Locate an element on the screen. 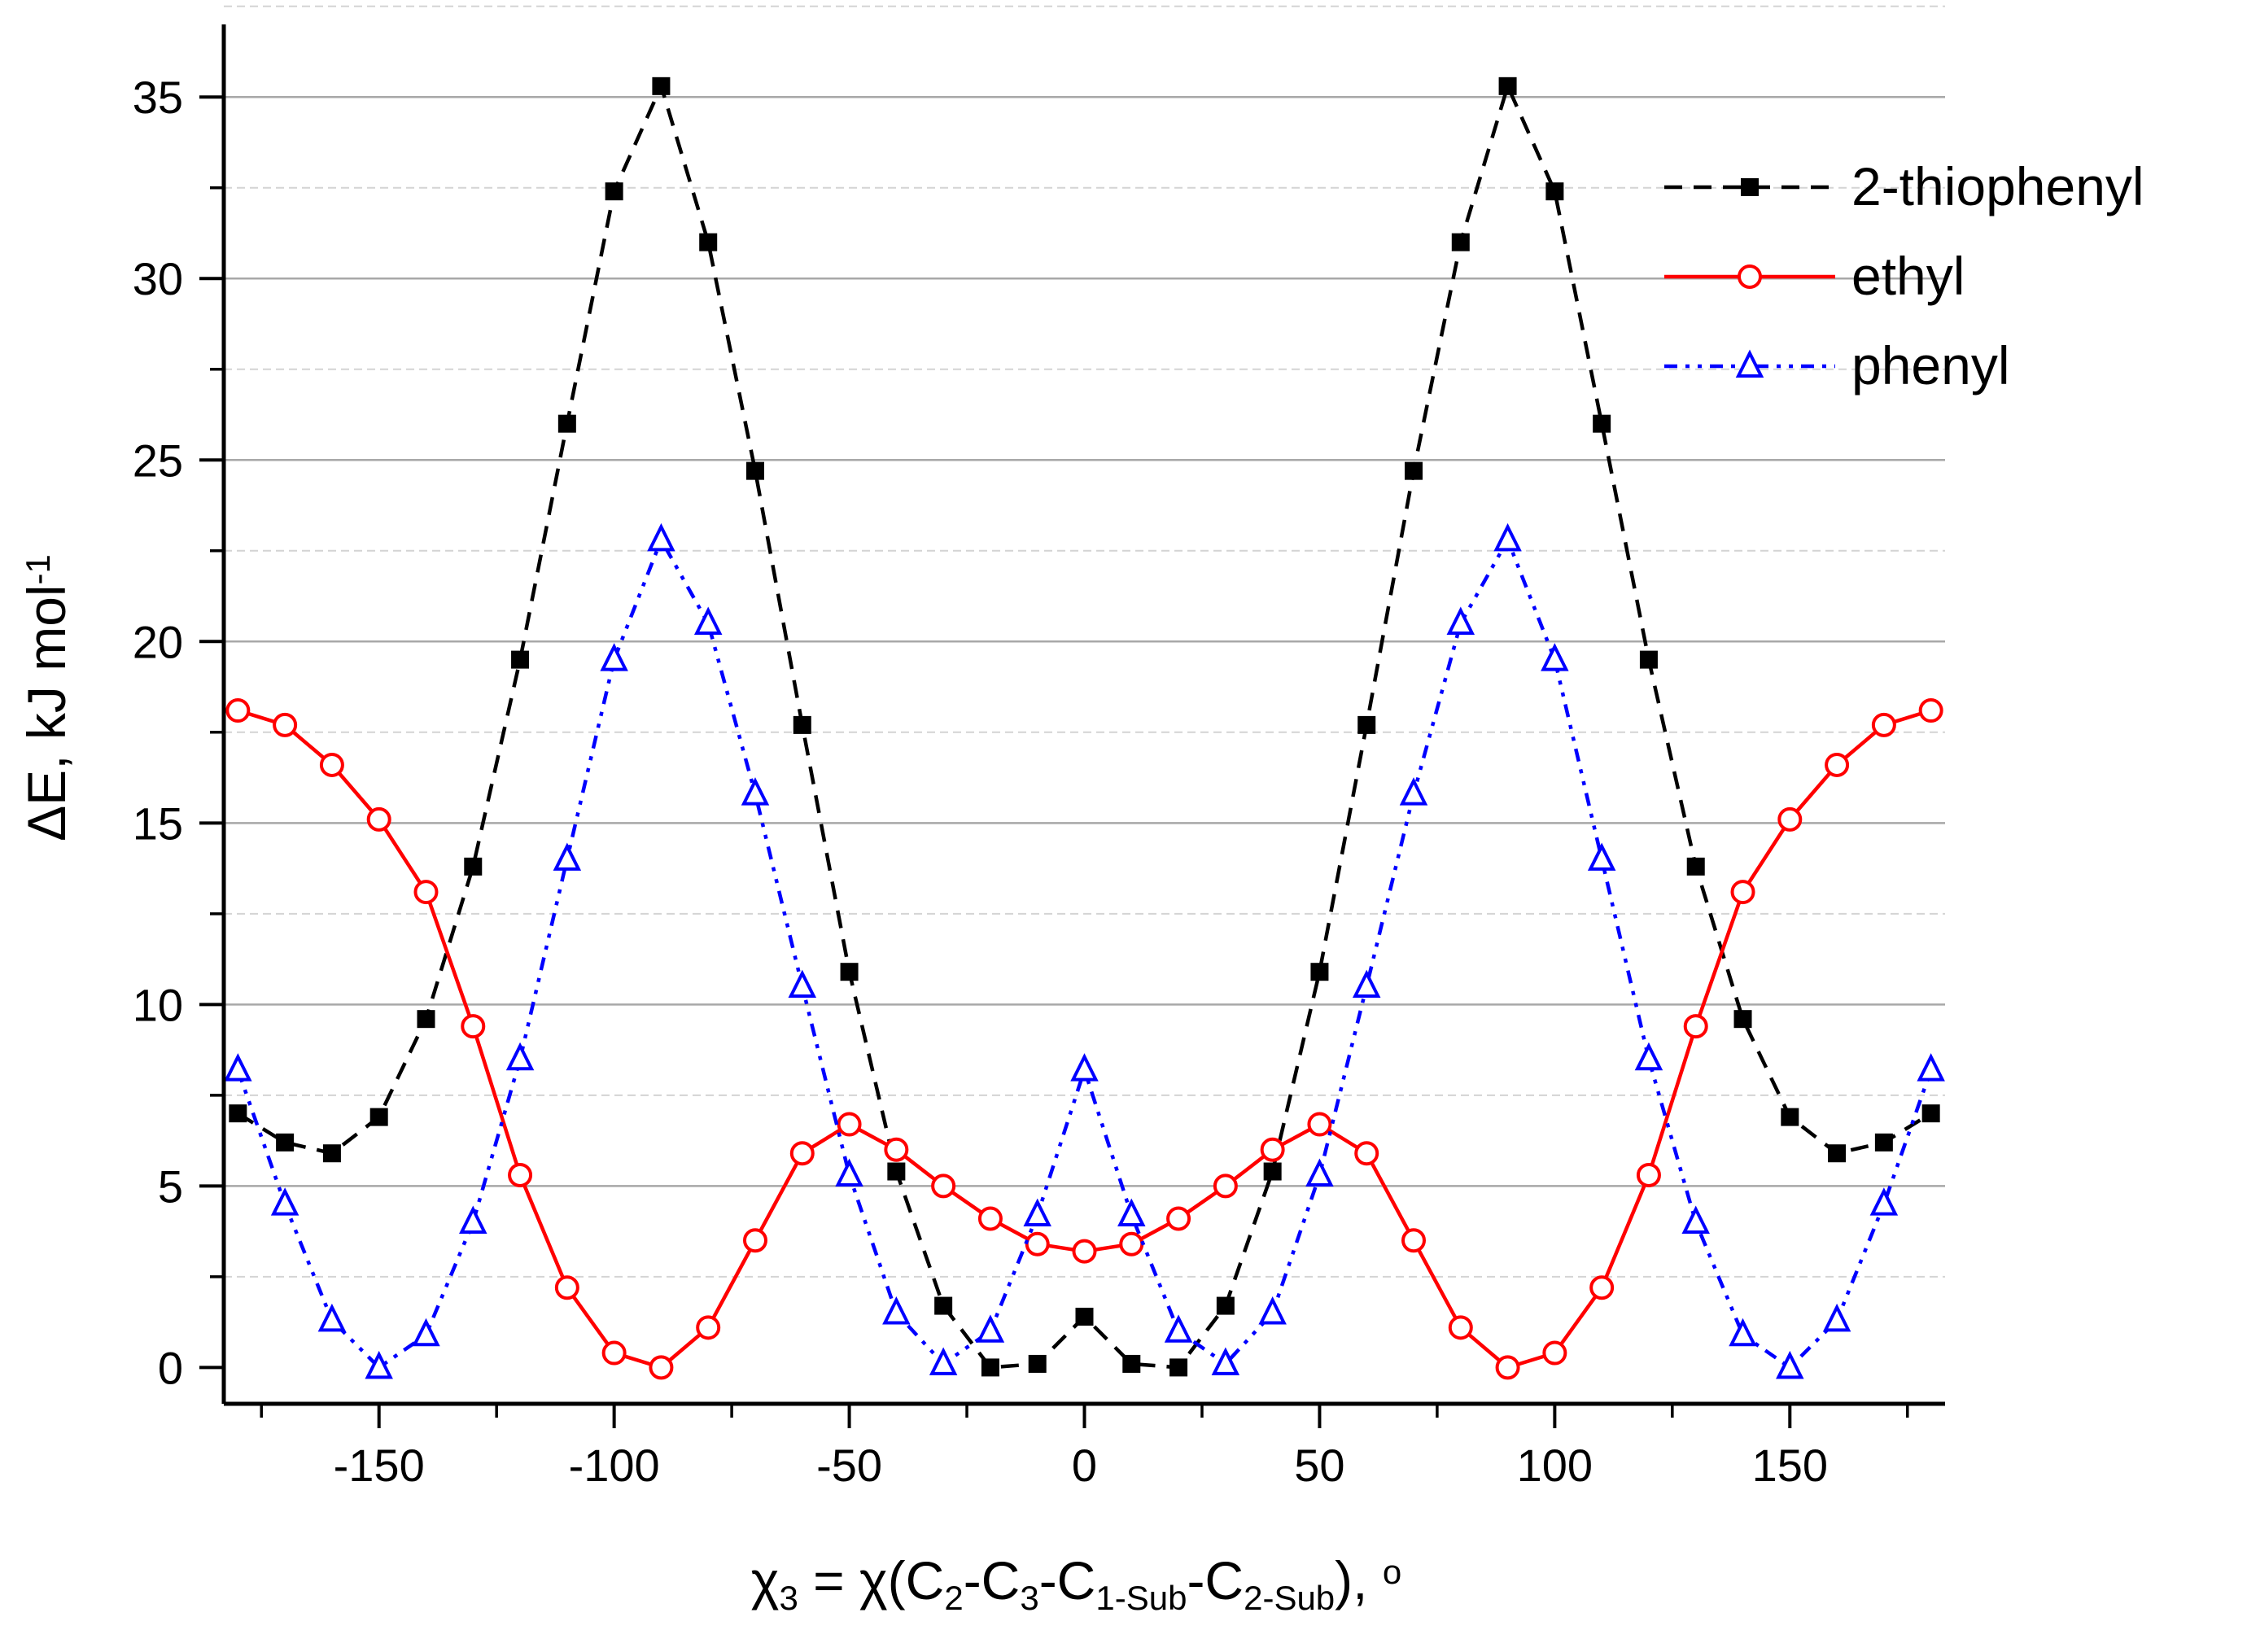 The width and height of the screenshot is (2247, 1652). x-tick-label: -50 is located at coordinates (849, 1465).